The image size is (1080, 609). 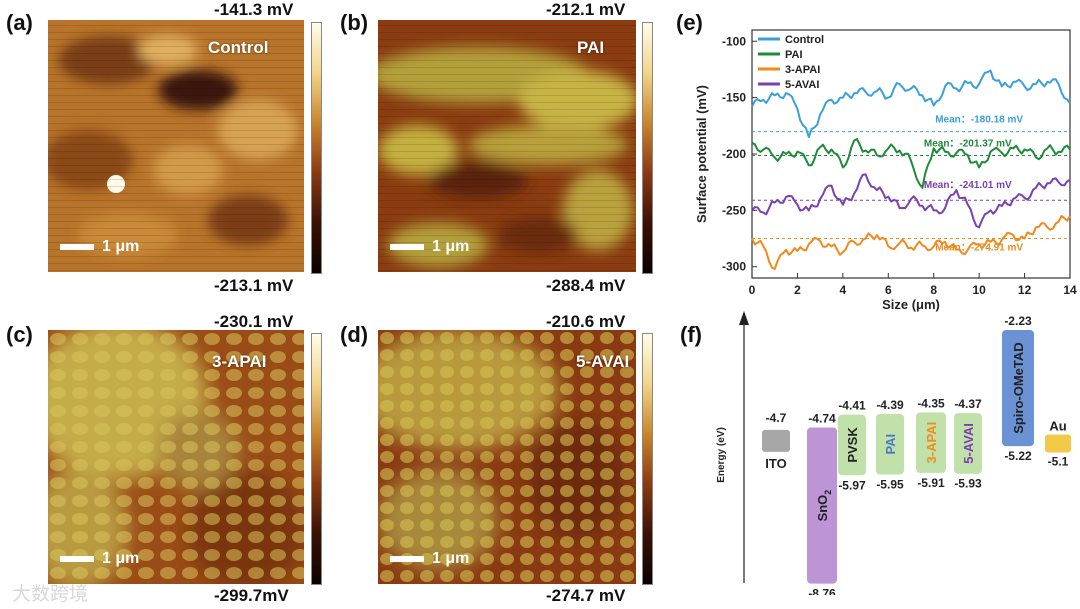 I want to click on kpfm-map-5-avai, so click(x=507, y=457).